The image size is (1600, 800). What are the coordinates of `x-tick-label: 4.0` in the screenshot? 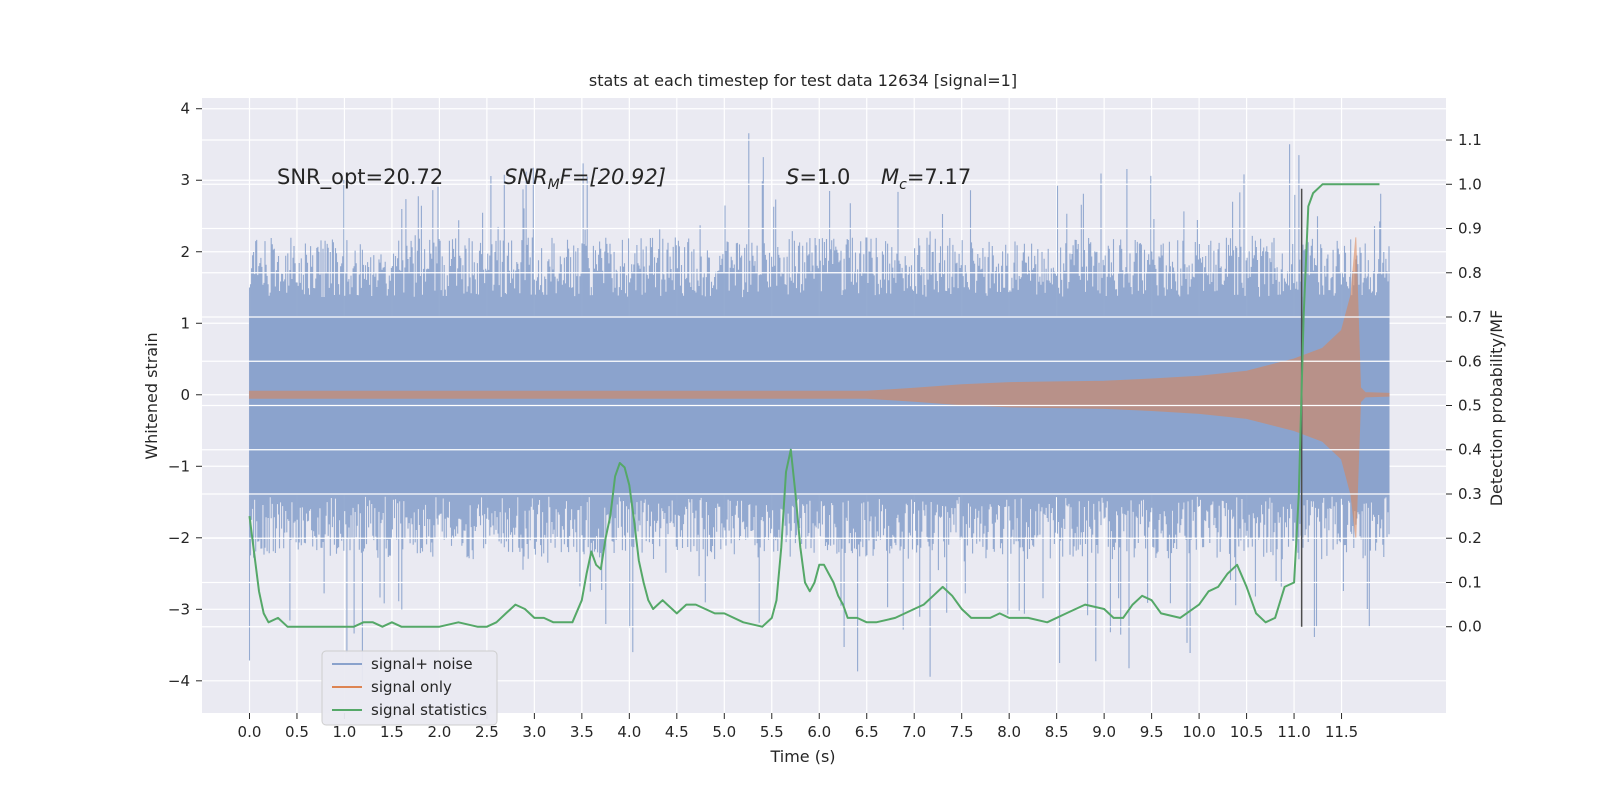 It's located at (629, 732).